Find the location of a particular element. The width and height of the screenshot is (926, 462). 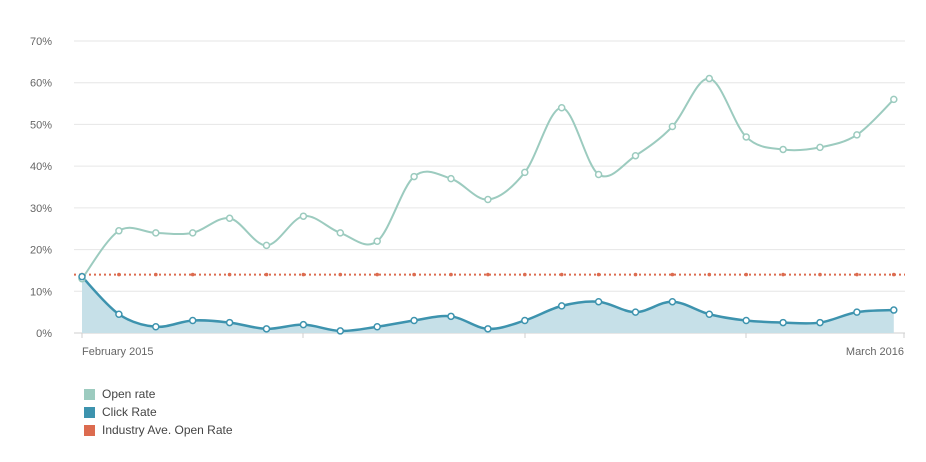

legend-item-click-rate: Click Rate is located at coordinates (158, 412).